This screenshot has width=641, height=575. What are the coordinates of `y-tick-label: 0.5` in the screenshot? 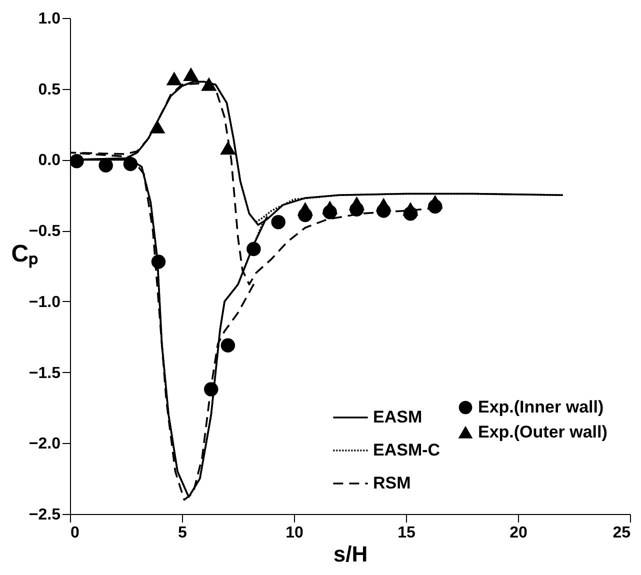 It's located at (49, 89).